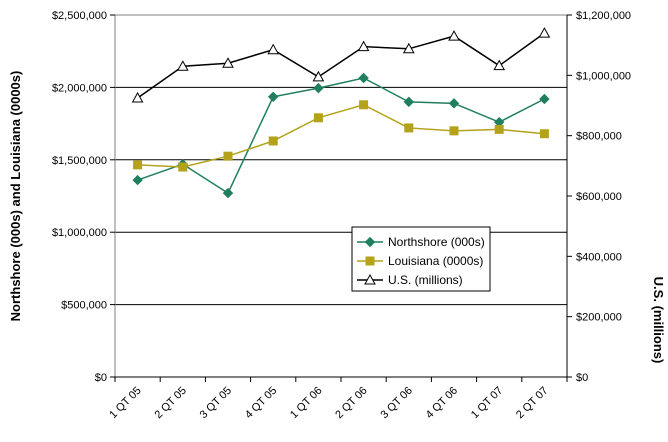 The width and height of the screenshot is (668, 442). I want to click on left-tick-label: $0, so click(101, 378).